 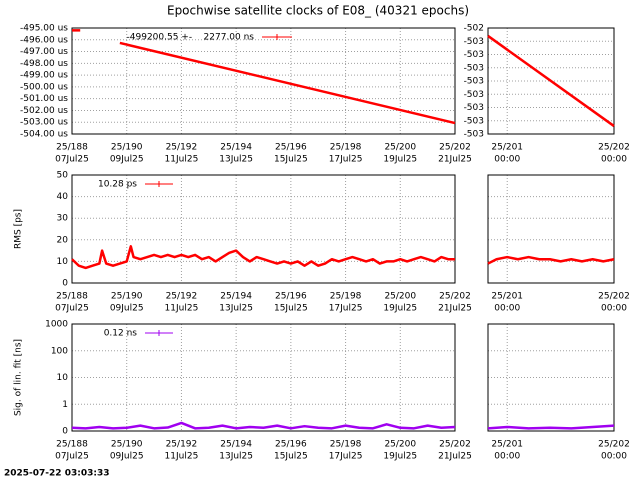 I want to click on y-tick-label: -502.00 us, so click(x=44, y=111).